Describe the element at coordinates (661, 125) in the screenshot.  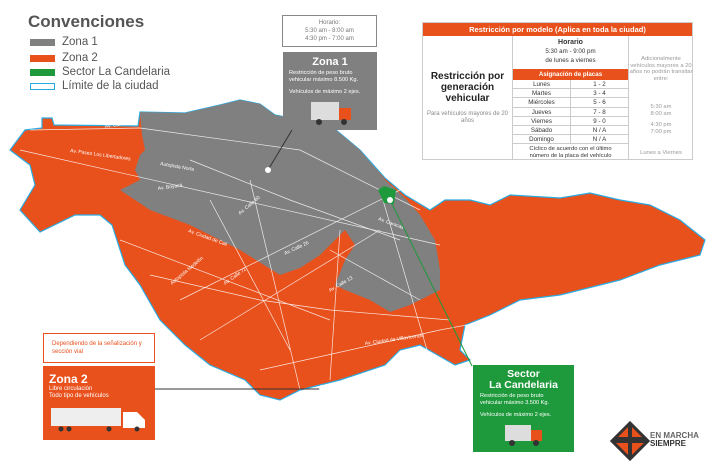
I see `additional-time: 4:30 pm` at that location.